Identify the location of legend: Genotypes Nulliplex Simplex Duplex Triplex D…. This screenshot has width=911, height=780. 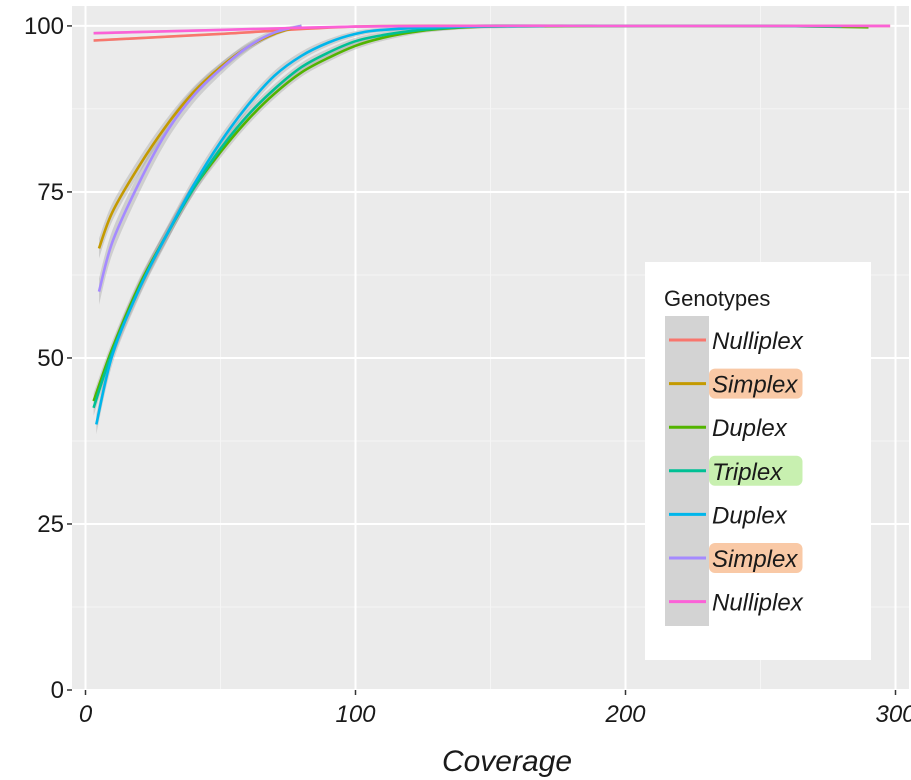
(758, 461).